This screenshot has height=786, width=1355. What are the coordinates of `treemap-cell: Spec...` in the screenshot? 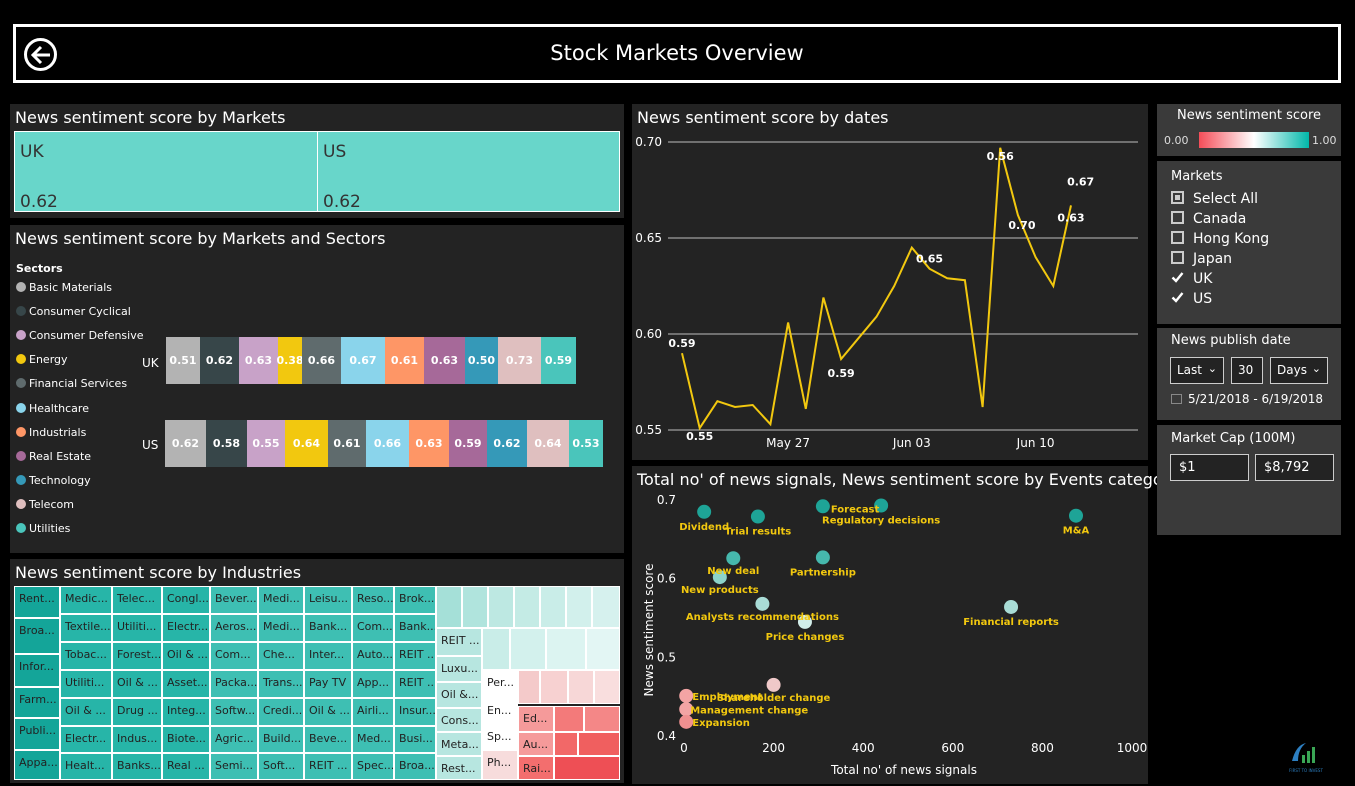 It's located at (373, 766).